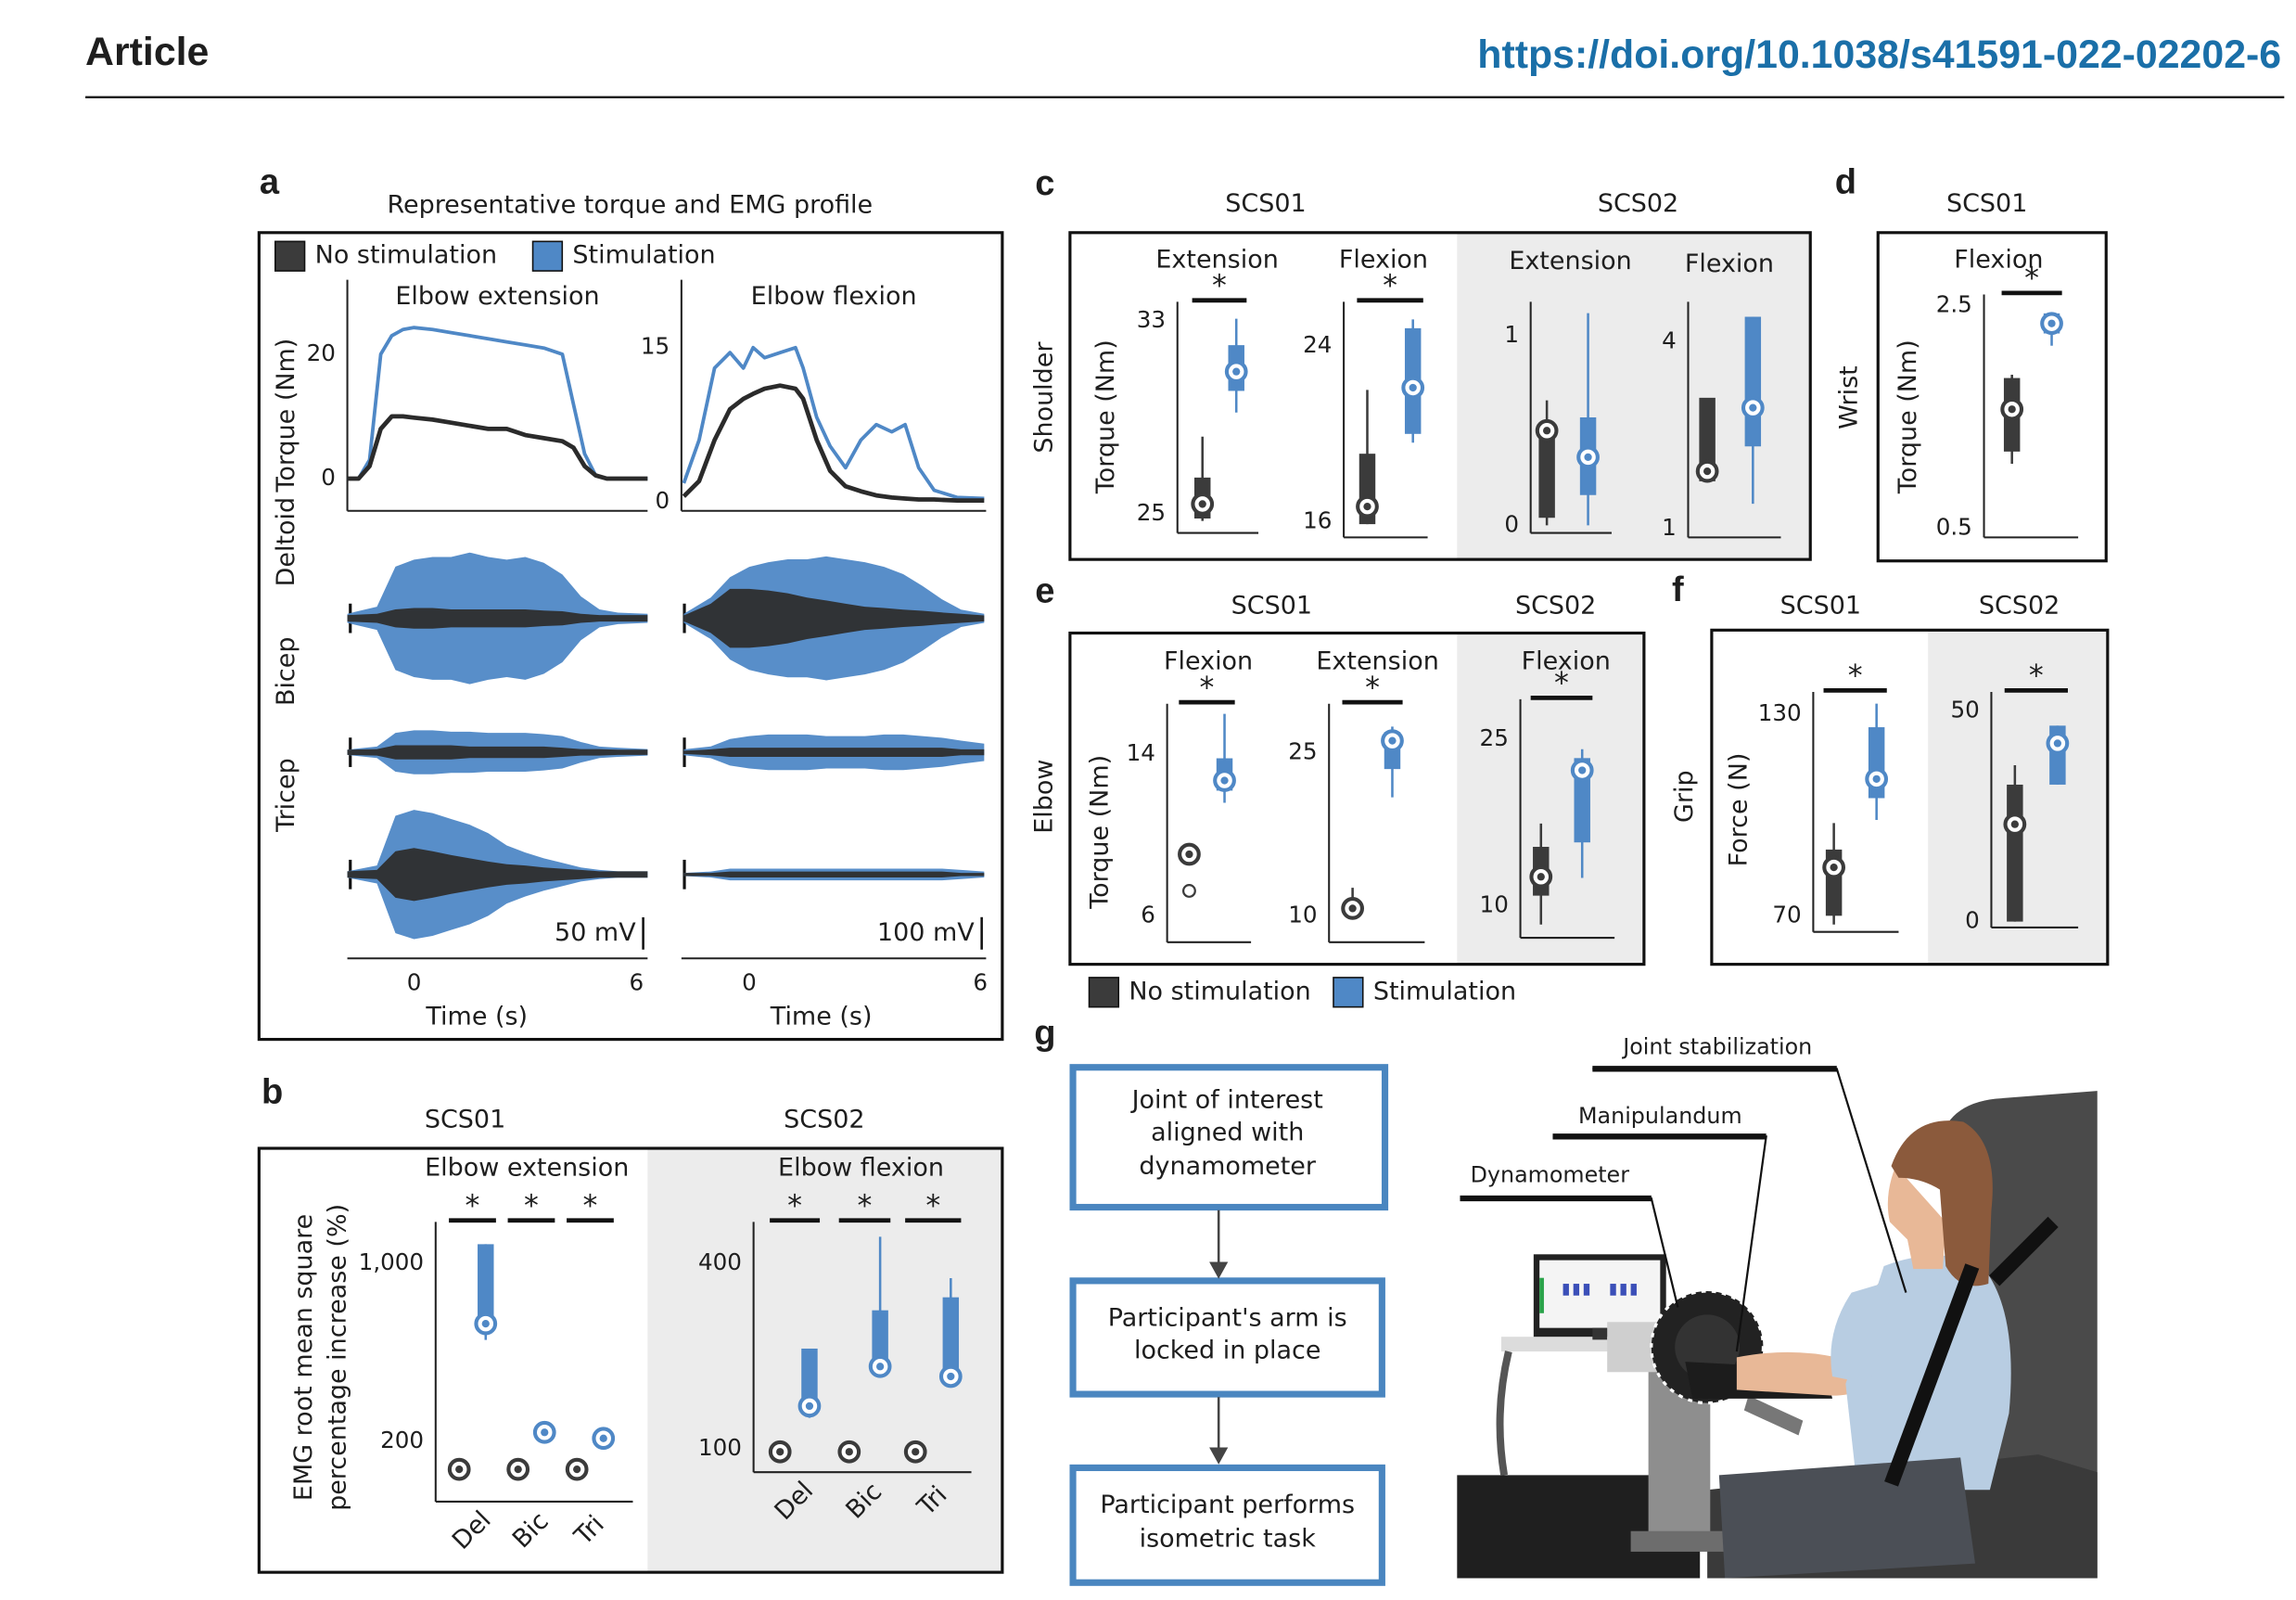  I want to click on y-tick-label: 20, so click(321, 352).